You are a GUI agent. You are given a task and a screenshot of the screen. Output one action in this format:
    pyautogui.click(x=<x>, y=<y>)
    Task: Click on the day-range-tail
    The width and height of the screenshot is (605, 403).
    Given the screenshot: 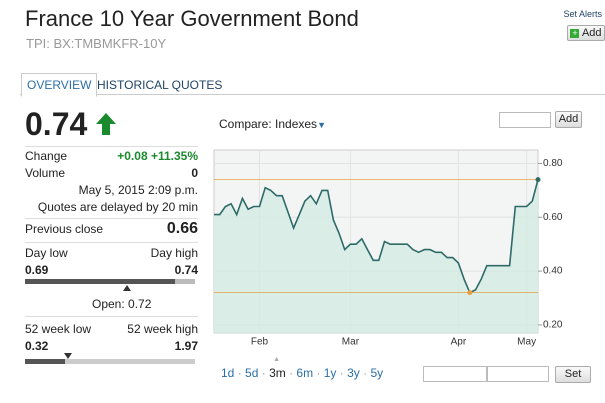 What is the action you would take?
    pyautogui.click(x=185, y=281)
    